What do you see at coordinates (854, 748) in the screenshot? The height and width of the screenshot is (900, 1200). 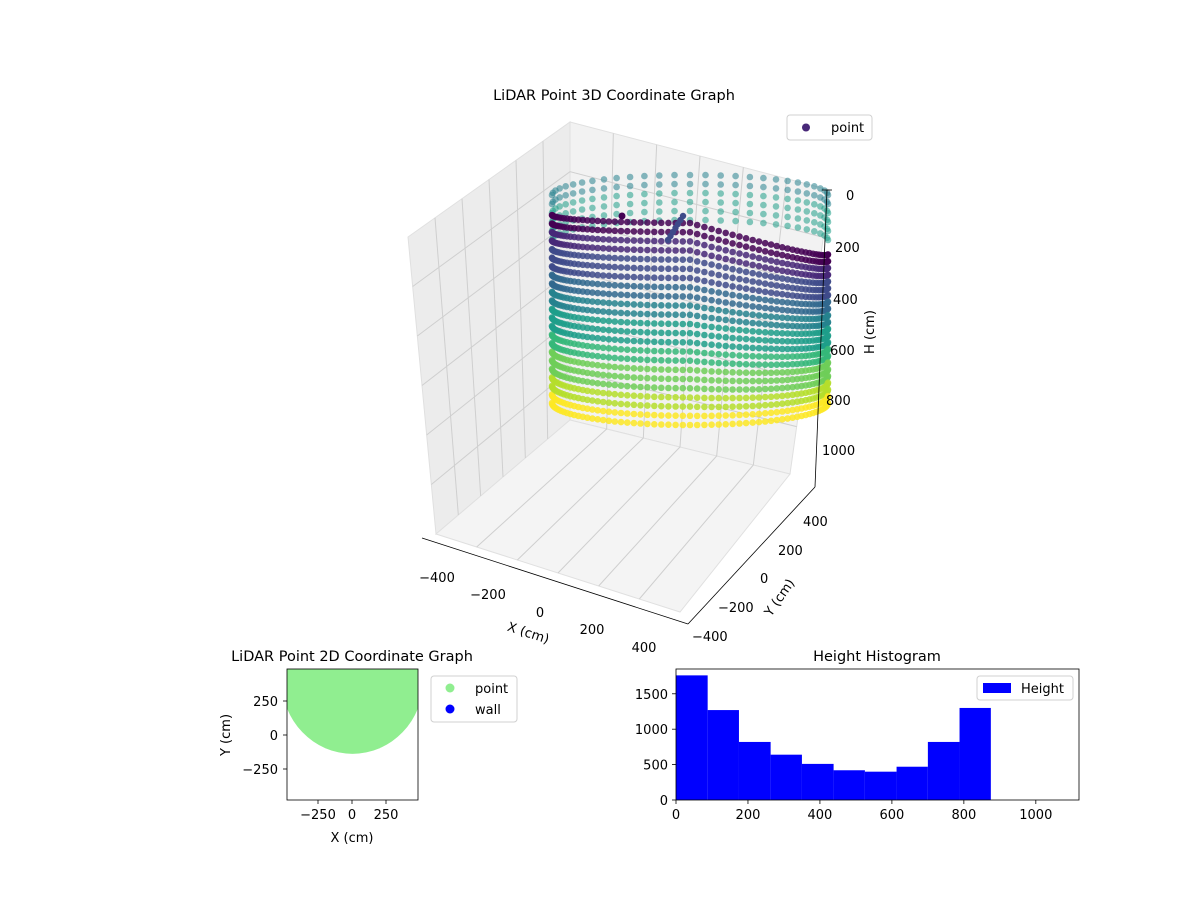 I see `tick-marks-hist` at bounding box center [854, 748].